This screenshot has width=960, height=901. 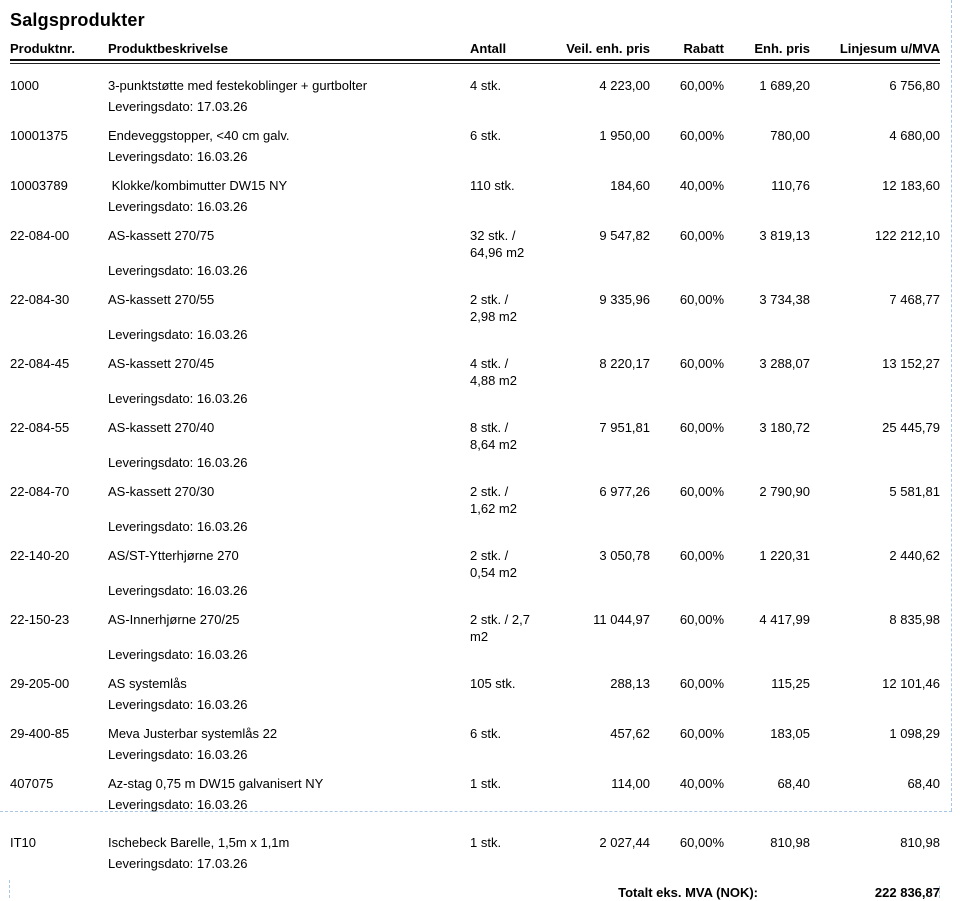 I want to click on line-total: 4 680,00, so click(x=914, y=135).